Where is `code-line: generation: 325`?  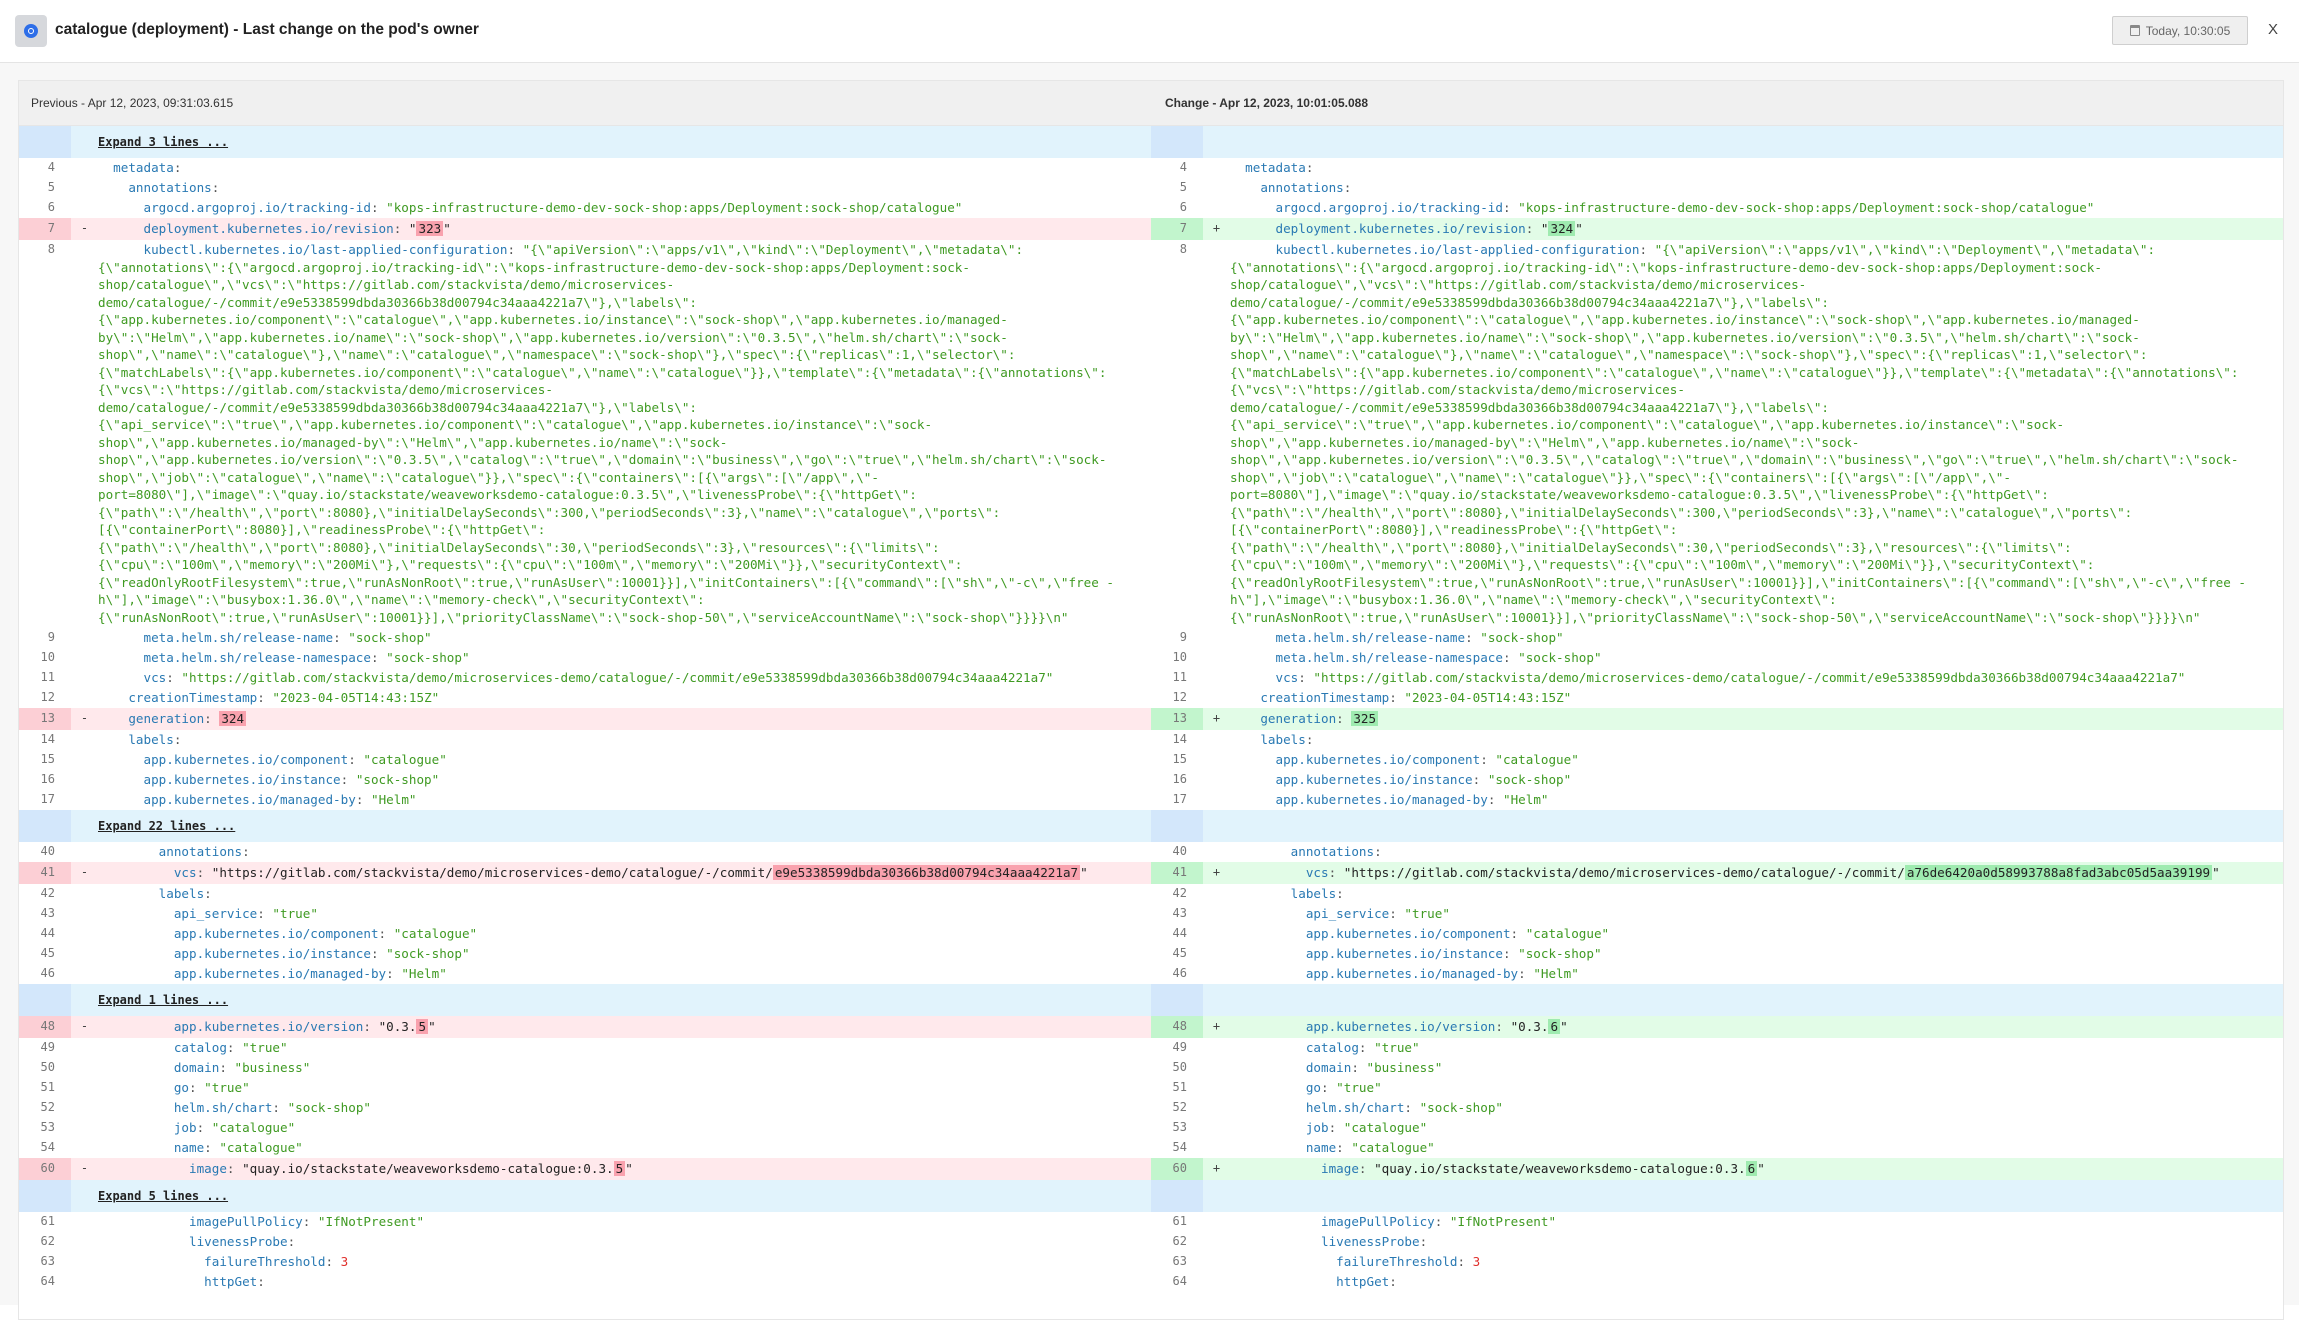
code-line: generation: 325 is located at coordinates (1756, 718).